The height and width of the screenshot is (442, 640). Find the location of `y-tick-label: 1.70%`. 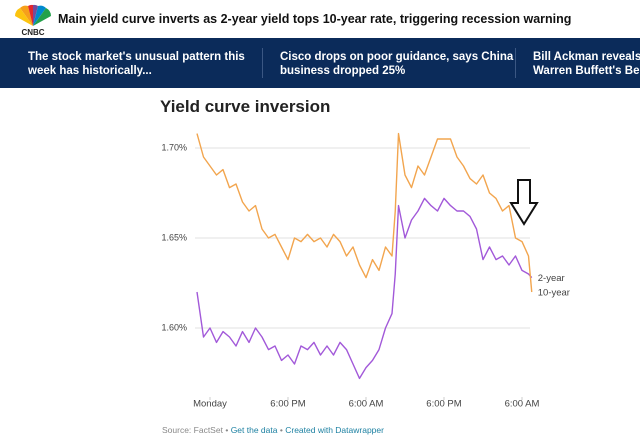

y-tick-label: 1.70% is located at coordinates (174, 147).